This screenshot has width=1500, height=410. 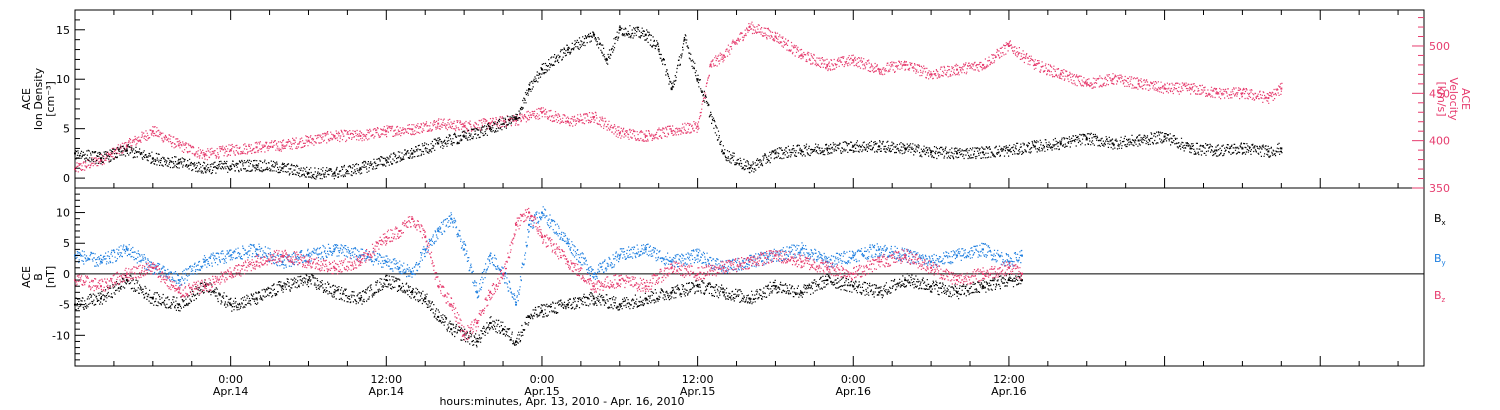 I want to click on plasma-ylabel-right-line2: Velocity, so click(x=1453, y=99).